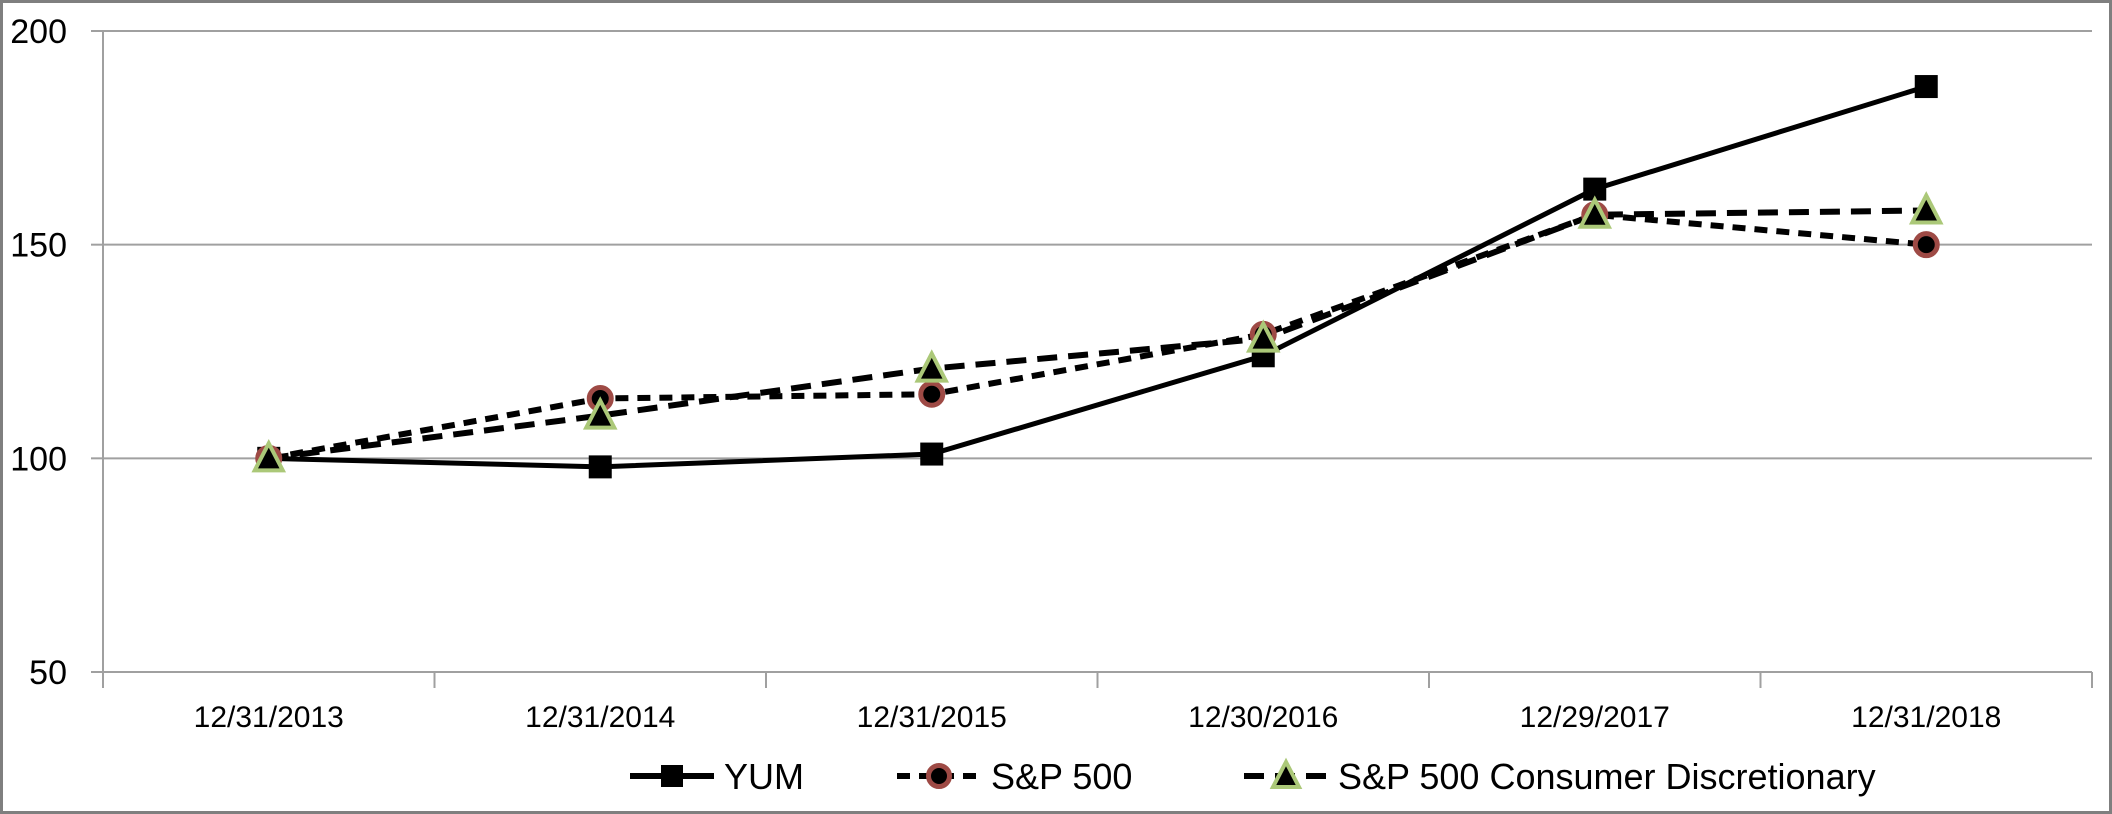 The height and width of the screenshot is (814, 2112). Describe the element at coordinates (600, 717) in the screenshot. I see `x-axis-label-1: 12/31/2014` at that location.